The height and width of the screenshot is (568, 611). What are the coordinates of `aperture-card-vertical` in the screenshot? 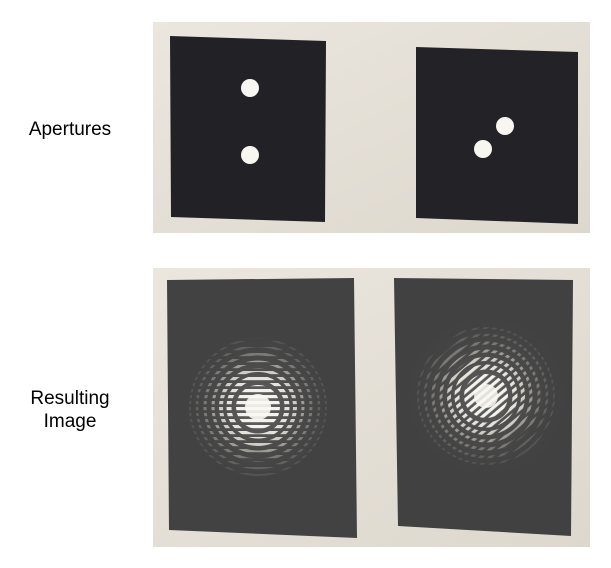 It's located at (248, 129).